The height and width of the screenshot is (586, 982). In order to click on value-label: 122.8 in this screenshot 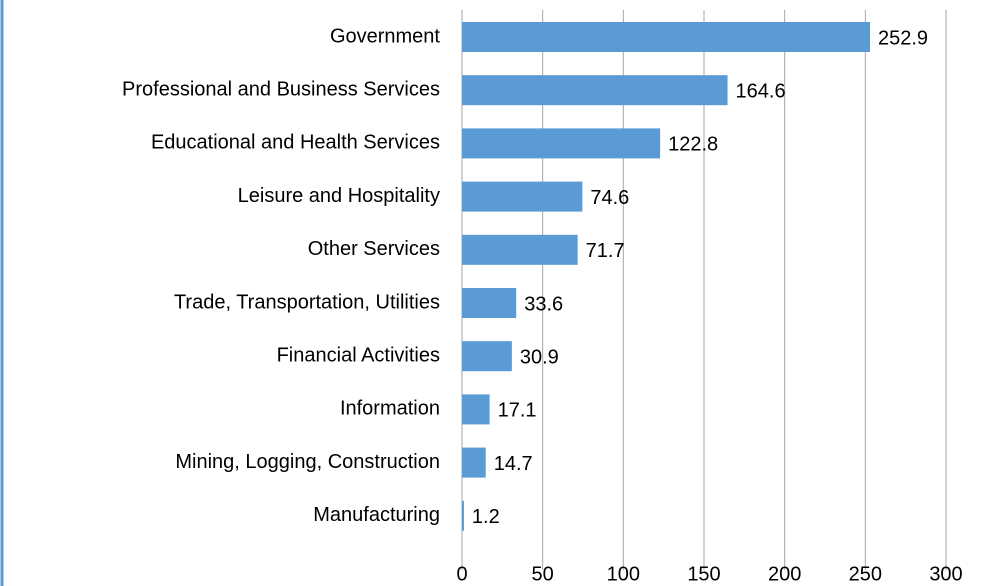, I will do `click(693, 145)`.